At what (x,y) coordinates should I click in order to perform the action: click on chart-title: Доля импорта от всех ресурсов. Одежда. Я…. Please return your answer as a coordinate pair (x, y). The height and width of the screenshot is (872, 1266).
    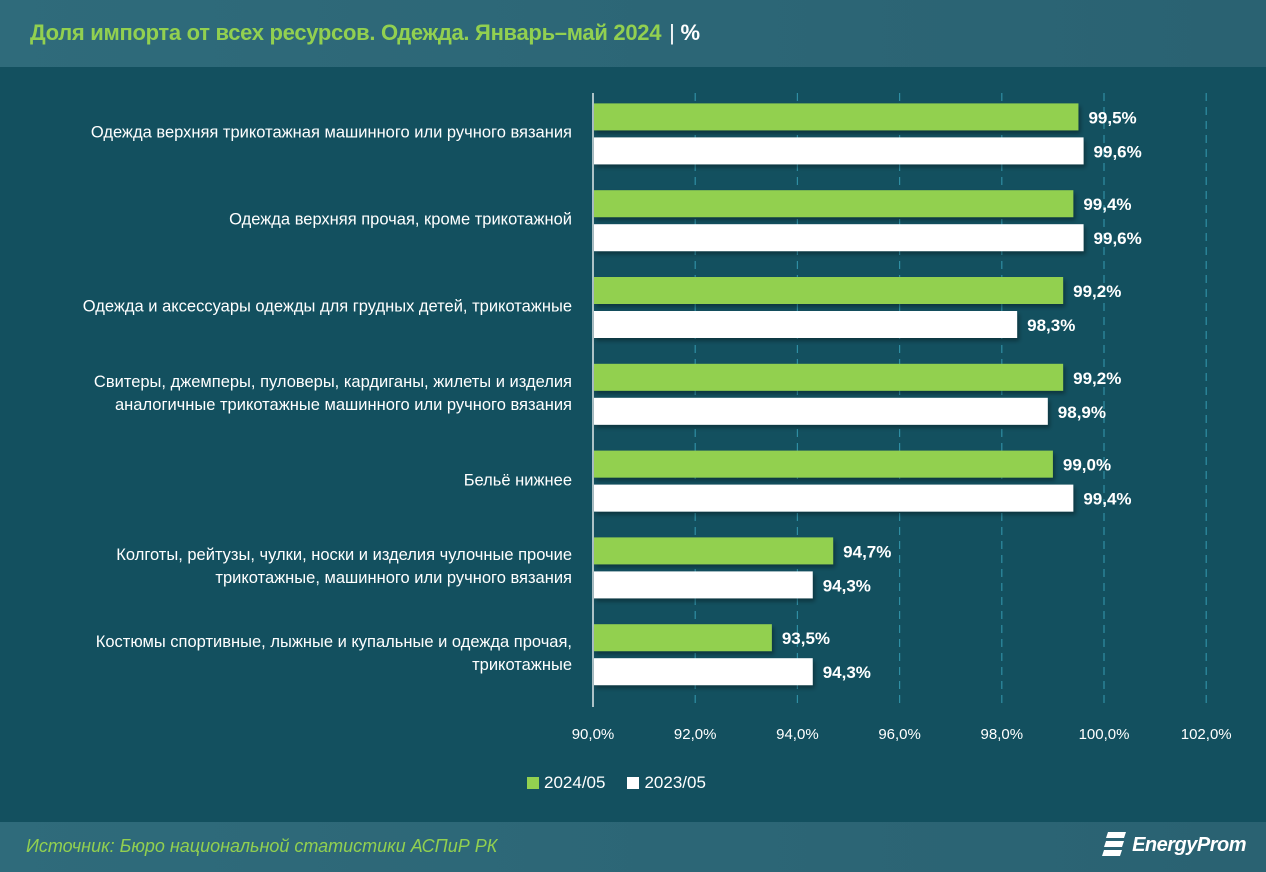
    Looking at the image, I should click on (365, 33).